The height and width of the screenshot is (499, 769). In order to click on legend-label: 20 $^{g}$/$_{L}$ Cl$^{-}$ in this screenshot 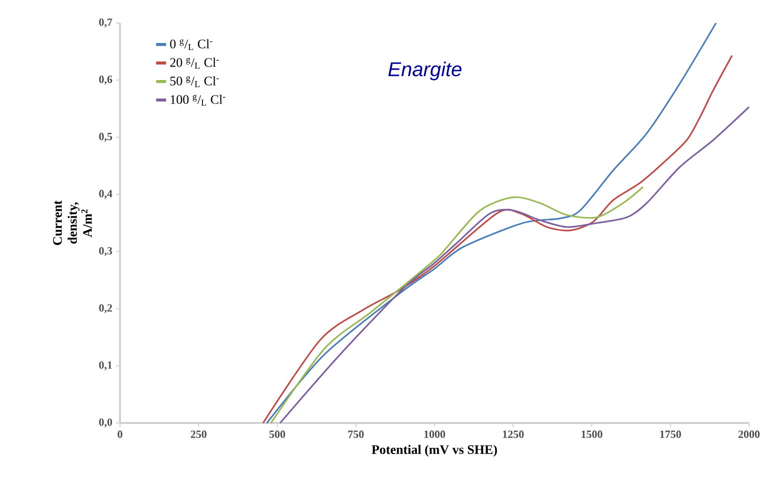, I will do `click(194, 63)`.